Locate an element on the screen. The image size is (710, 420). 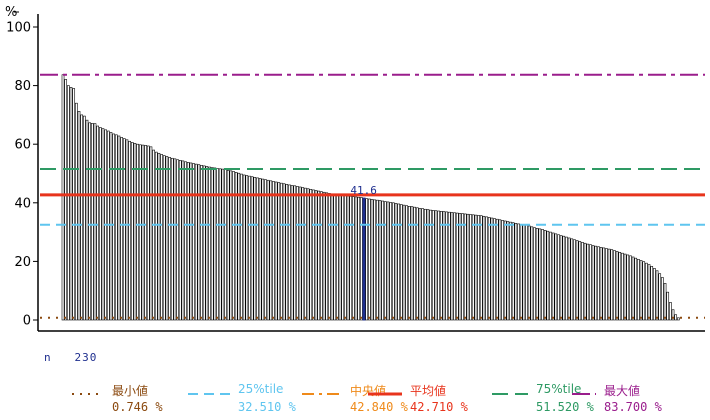
highlight-value-label: 41.6 is located at coordinates (363, 190).